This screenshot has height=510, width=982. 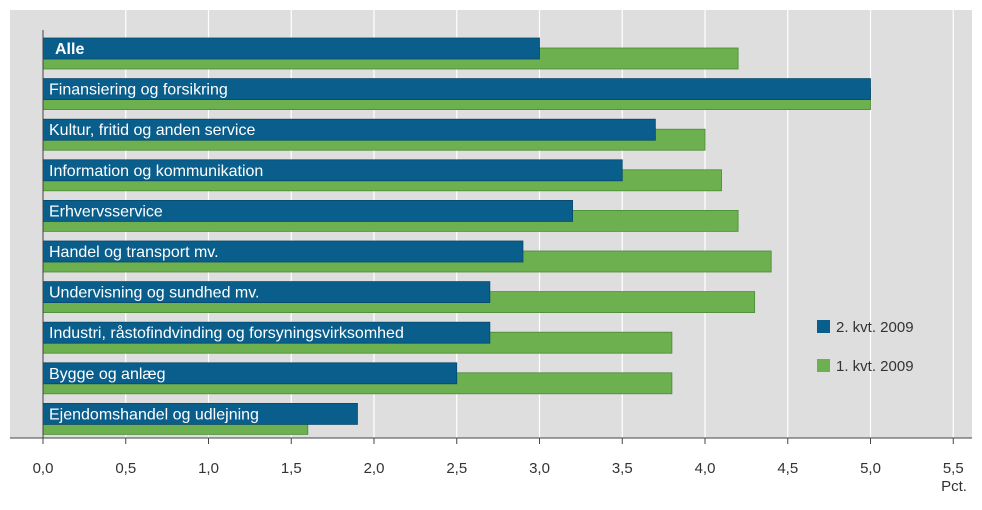 What do you see at coordinates (374, 468) in the screenshot?
I see `x-tick-label: 2,0` at bounding box center [374, 468].